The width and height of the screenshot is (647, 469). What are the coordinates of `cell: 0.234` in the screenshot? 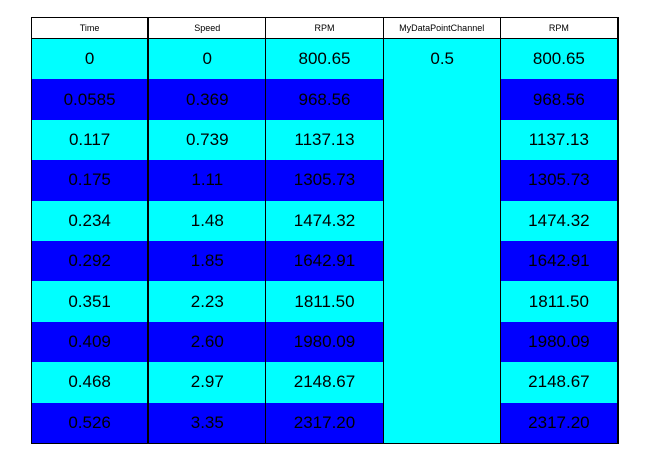 It's located at (91, 220).